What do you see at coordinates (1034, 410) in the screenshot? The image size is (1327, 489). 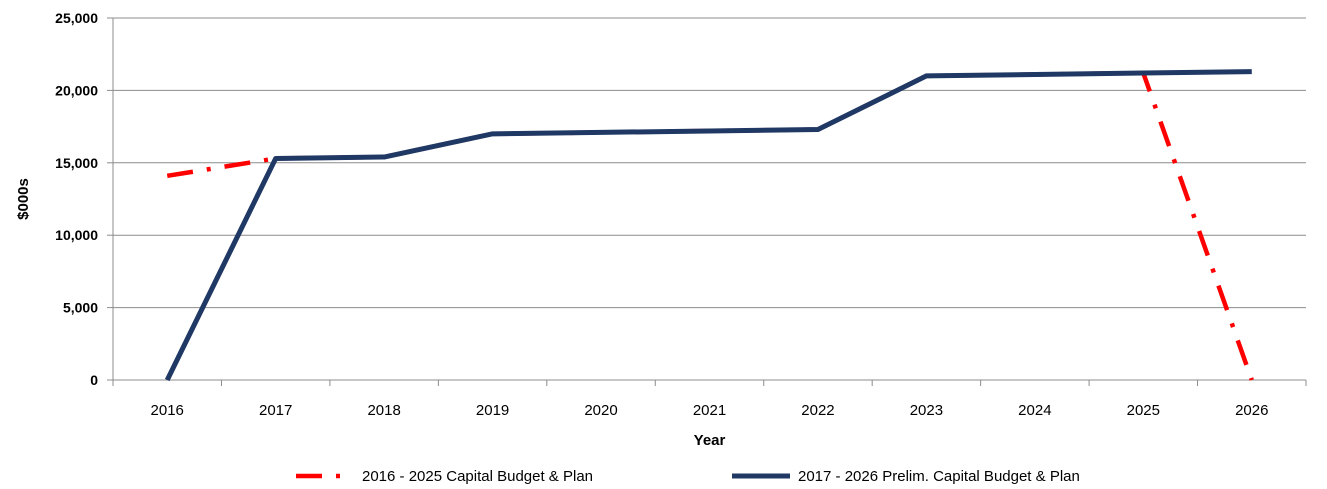 I see `x-tick-label: 2024` at bounding box center [1034, 410].